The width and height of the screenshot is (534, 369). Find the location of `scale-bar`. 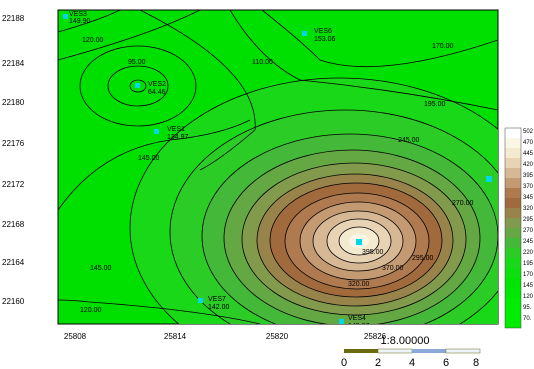

scale-bar is located at coordinates (412, 351).